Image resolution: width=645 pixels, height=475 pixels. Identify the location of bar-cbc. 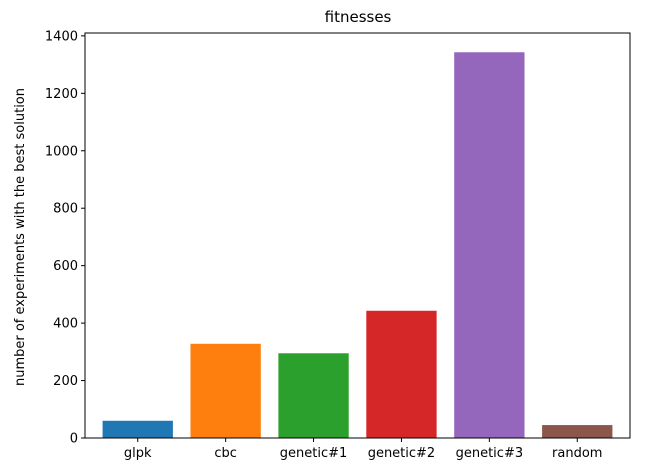
(225, 390).